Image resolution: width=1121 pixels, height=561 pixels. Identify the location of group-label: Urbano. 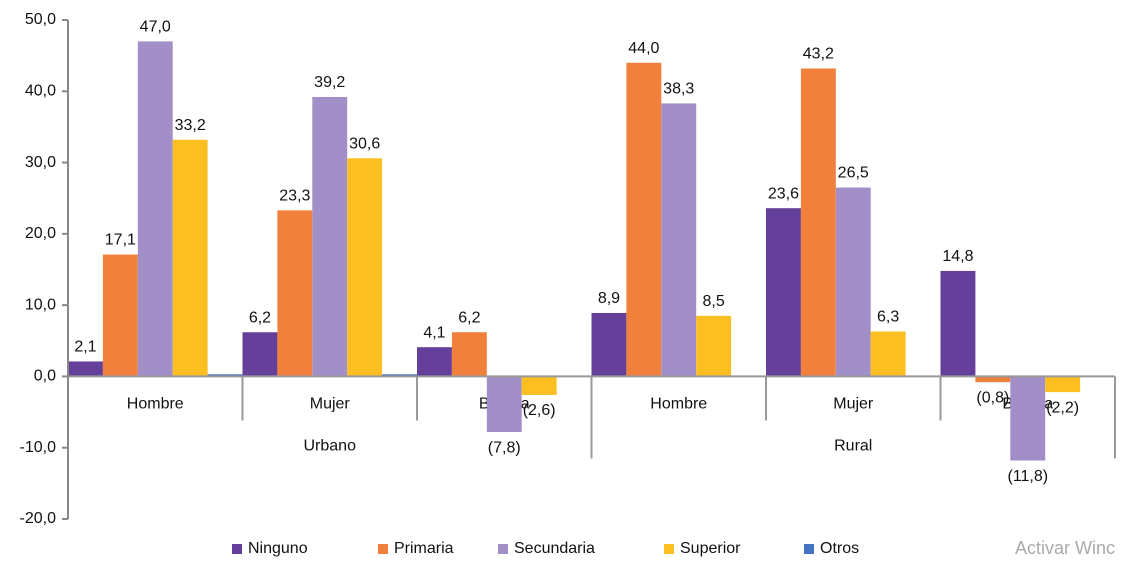
(330, 446).